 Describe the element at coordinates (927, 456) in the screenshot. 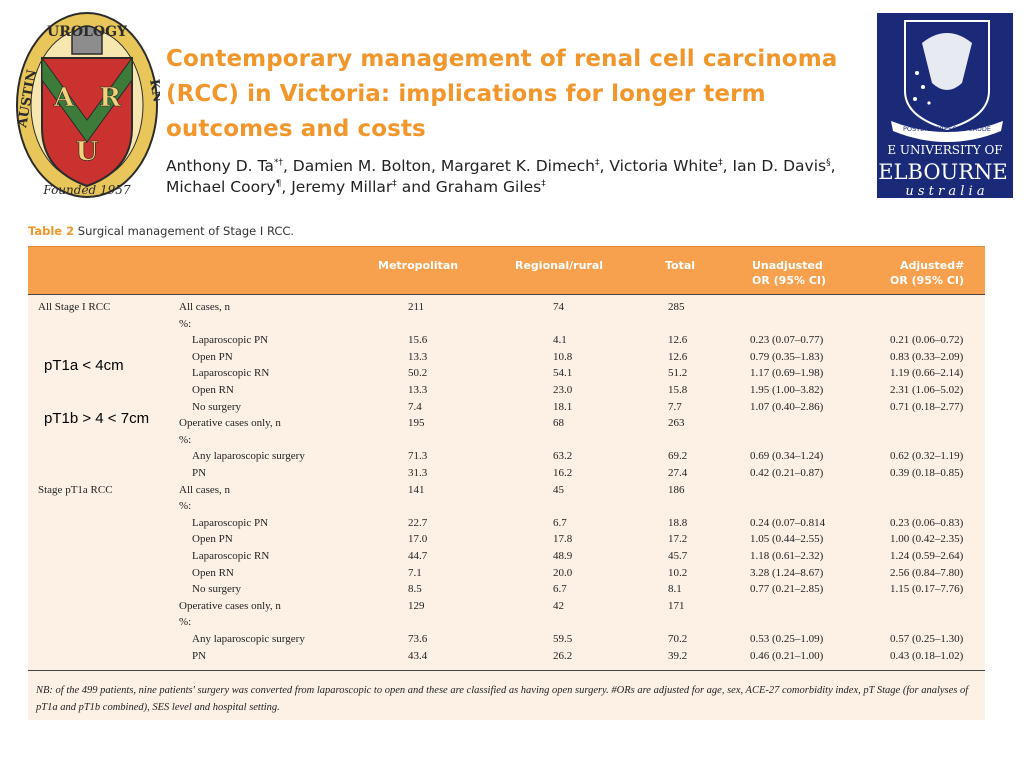

I see `cell-adjusted-or: 0.62 (0.32–1.19)` at that location.